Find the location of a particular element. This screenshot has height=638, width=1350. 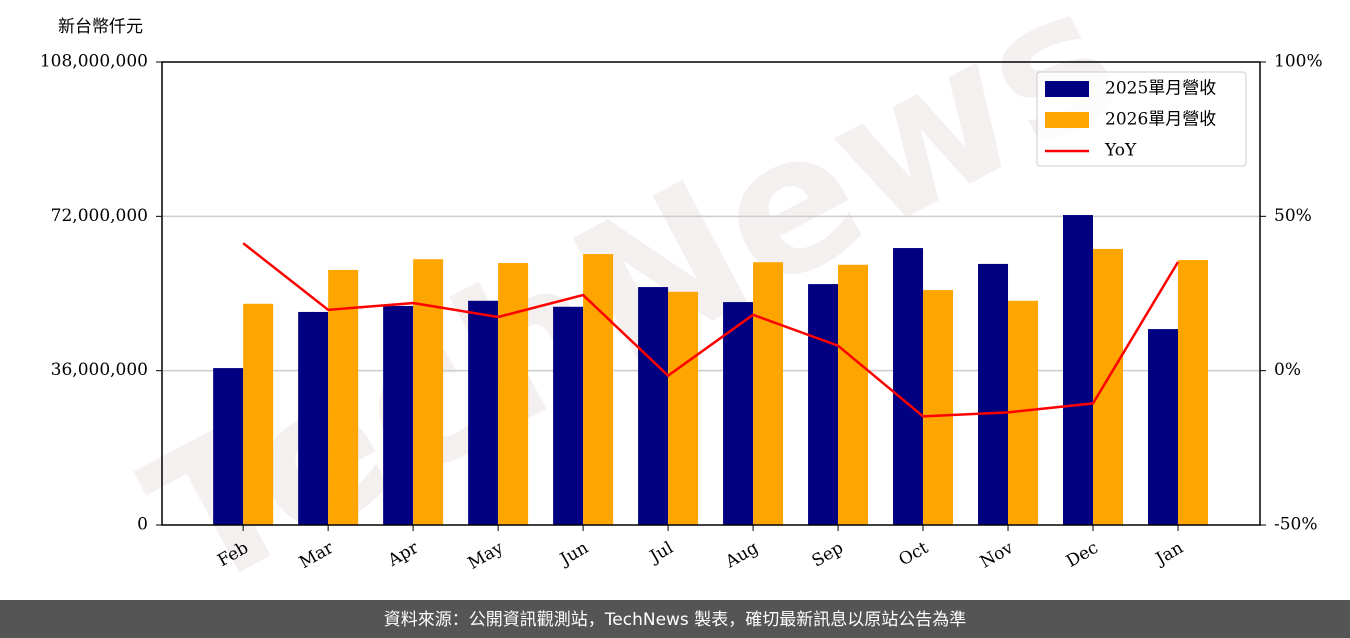

footer-bar is located at coordinates (675, 619).